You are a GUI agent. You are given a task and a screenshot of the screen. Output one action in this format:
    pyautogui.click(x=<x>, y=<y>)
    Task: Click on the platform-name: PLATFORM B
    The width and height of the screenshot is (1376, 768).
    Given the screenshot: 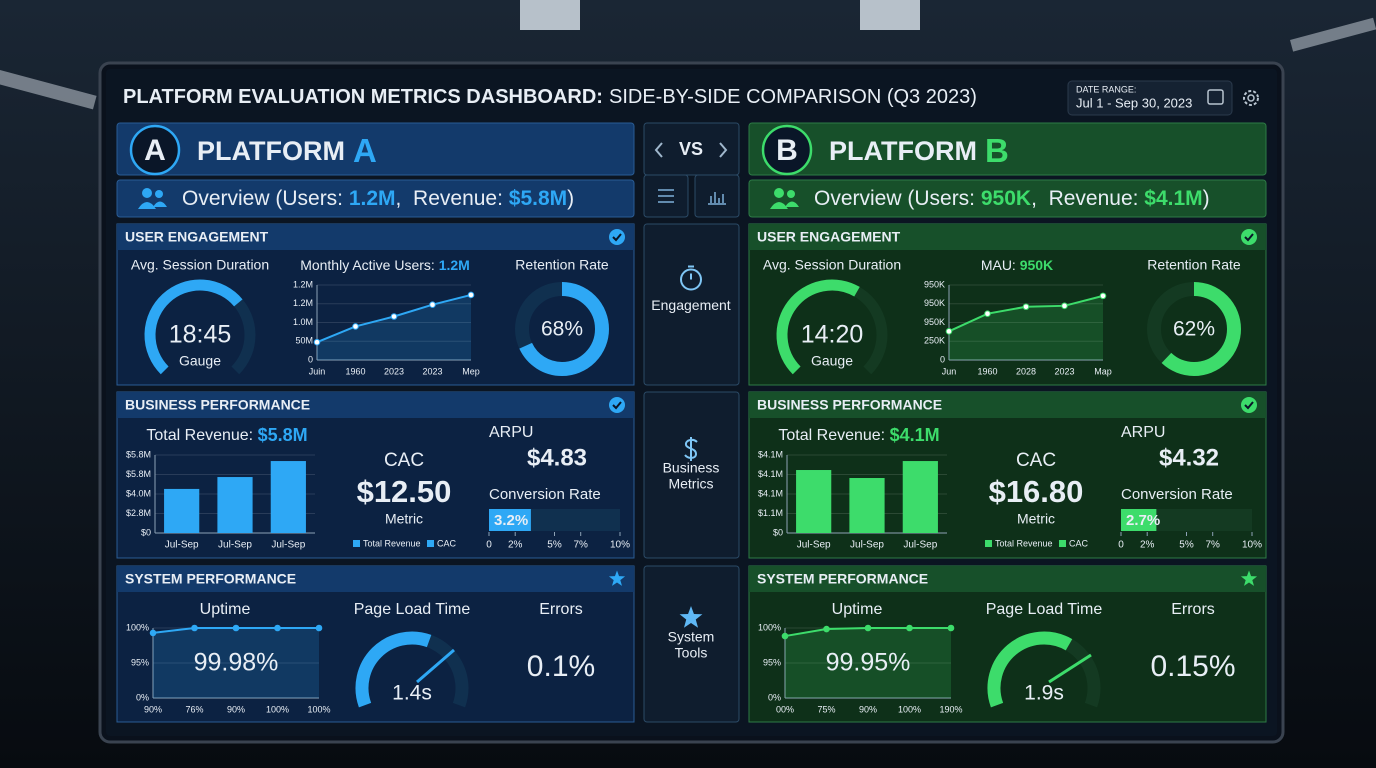 What is the action you would take?
    pyautogui.click(x=919, y=150)
    